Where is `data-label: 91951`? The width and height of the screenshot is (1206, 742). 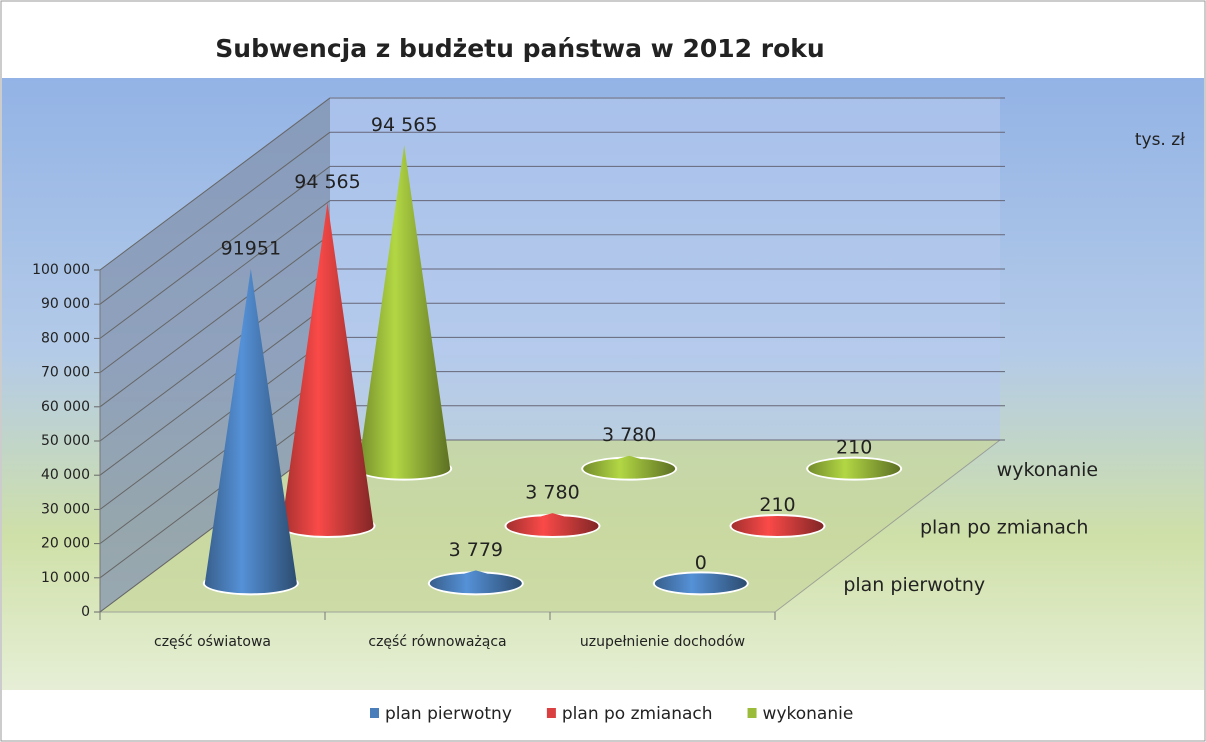
data-label: 91951 is located at coordinates (251, 248).